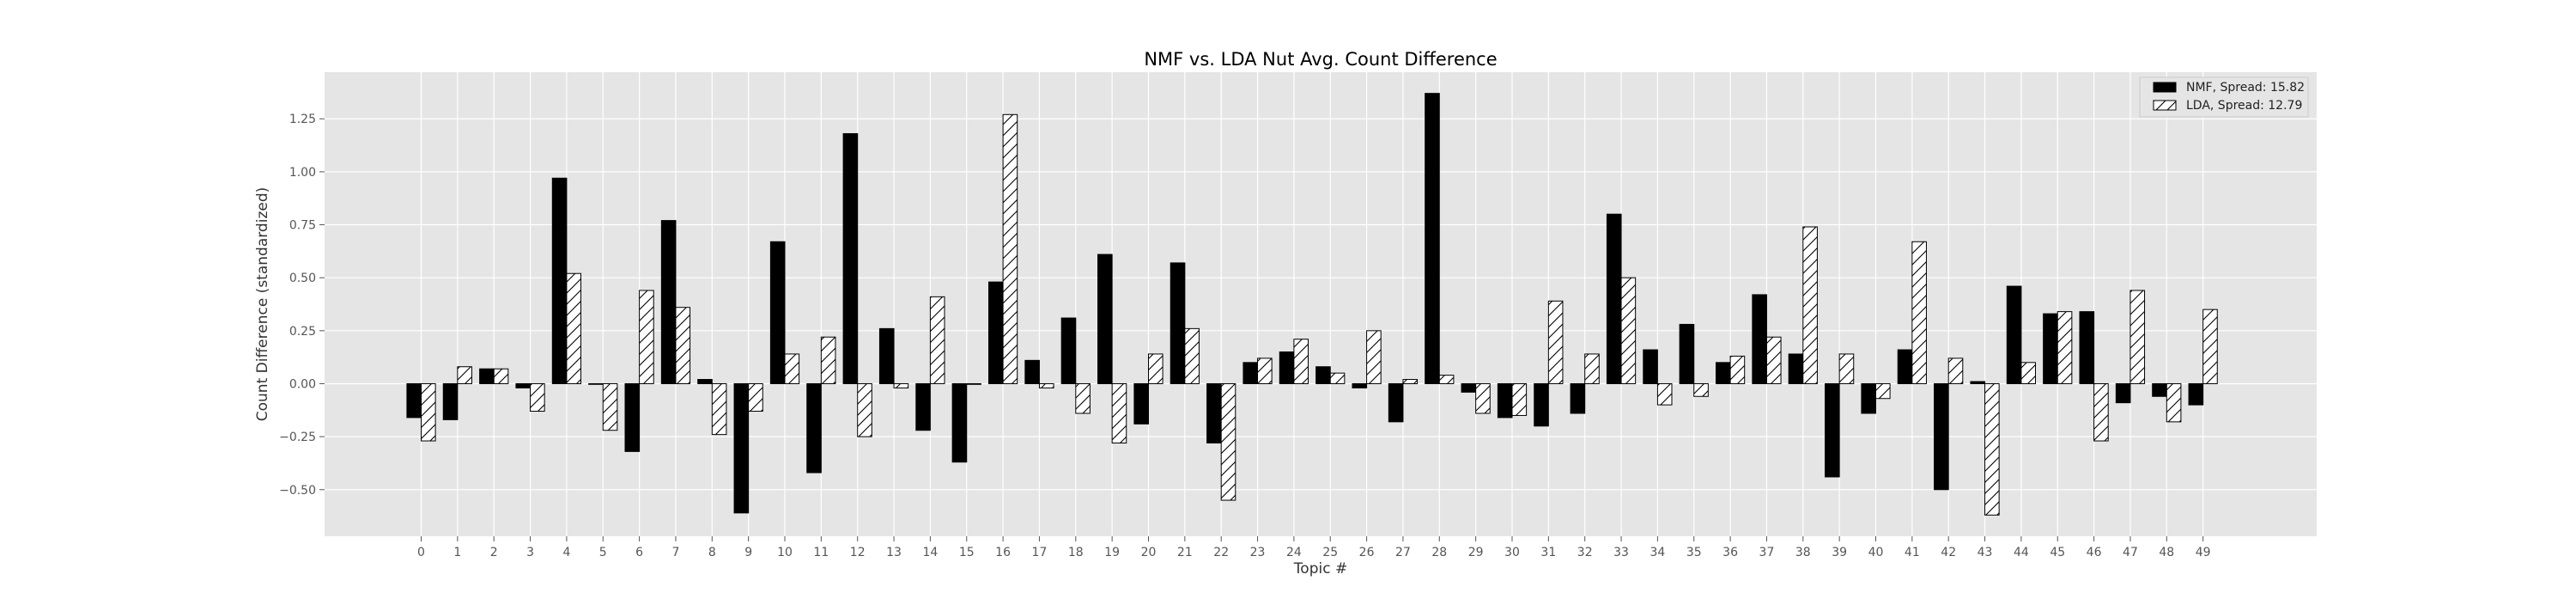  I want to click on x-tick-label: 4, so click(566, 552).